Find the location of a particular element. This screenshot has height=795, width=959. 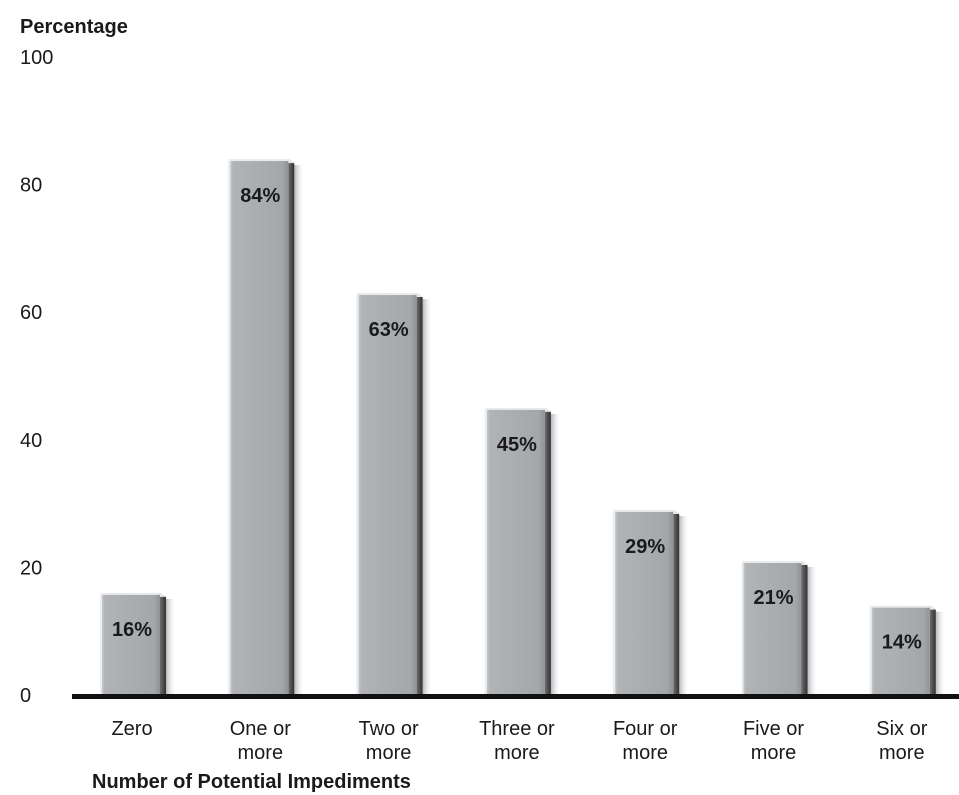

category-label: Five or is located at coordinates (773, 729).